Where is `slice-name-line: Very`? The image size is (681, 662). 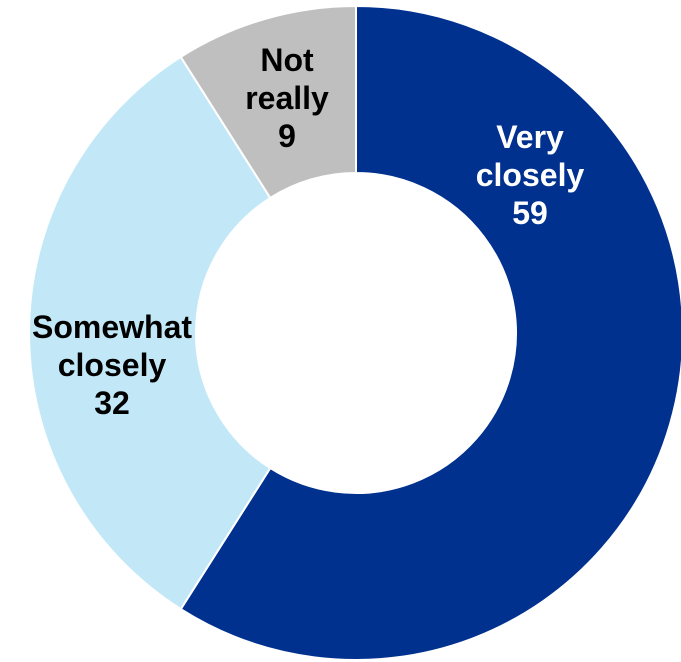 slice-name-line: Very is located at coordinates (530, 137).